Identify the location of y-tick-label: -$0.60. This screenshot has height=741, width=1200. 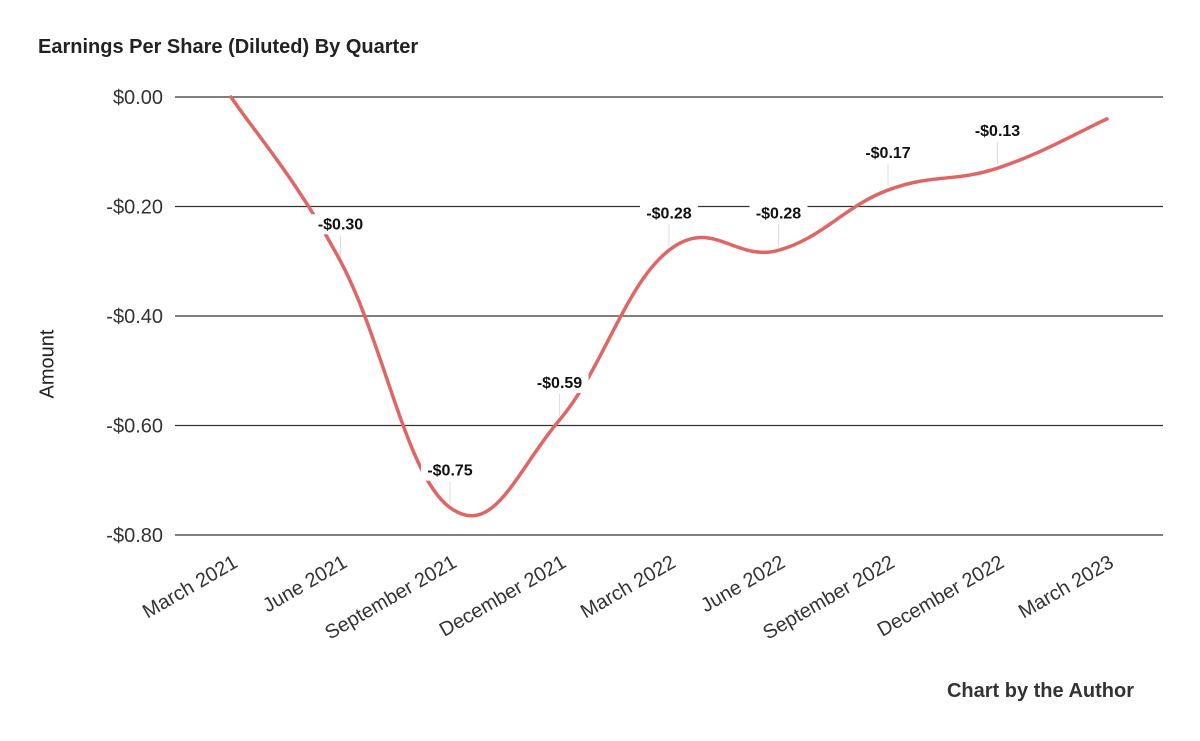
(134, 427).